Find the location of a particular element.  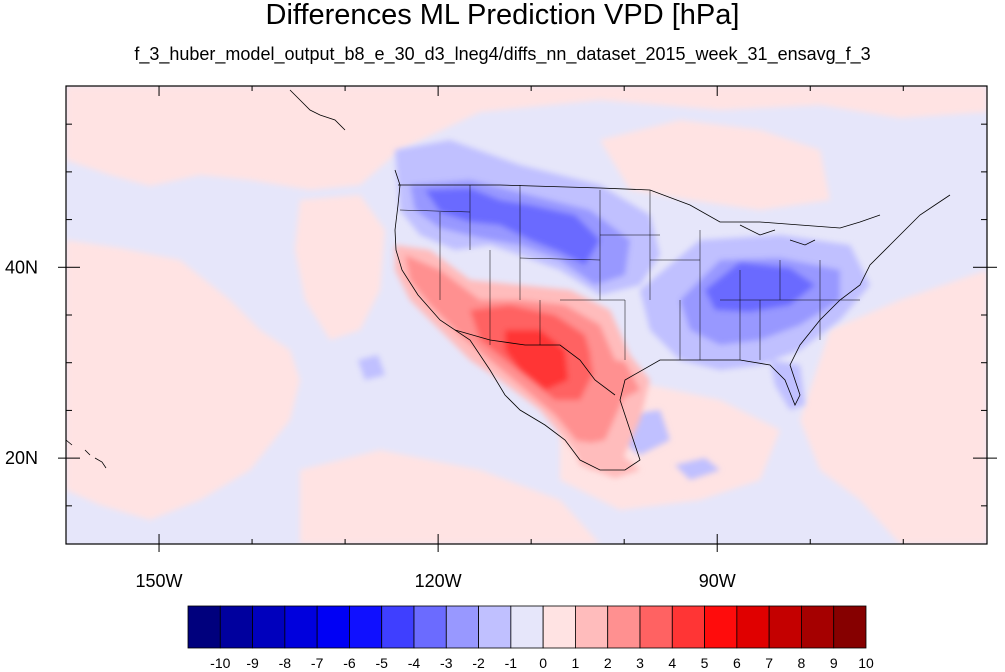

colorbar-label: -4 is located at coordinates (414, 663).